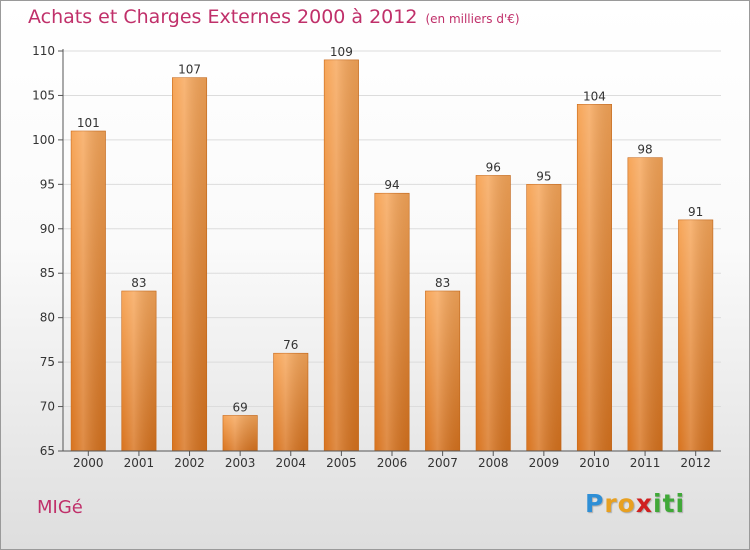 The width and height of the screenshot is (750, 550). I want to click on x-tick-label: 2003, so click(240, 463).